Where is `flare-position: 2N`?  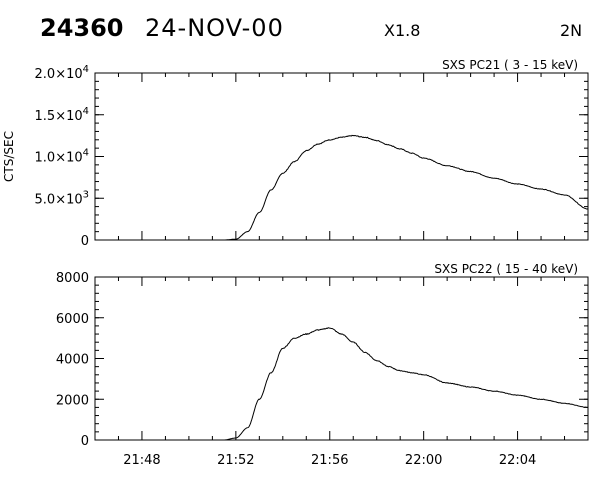 flare-position: 2N is located at coordinates (571, 30).